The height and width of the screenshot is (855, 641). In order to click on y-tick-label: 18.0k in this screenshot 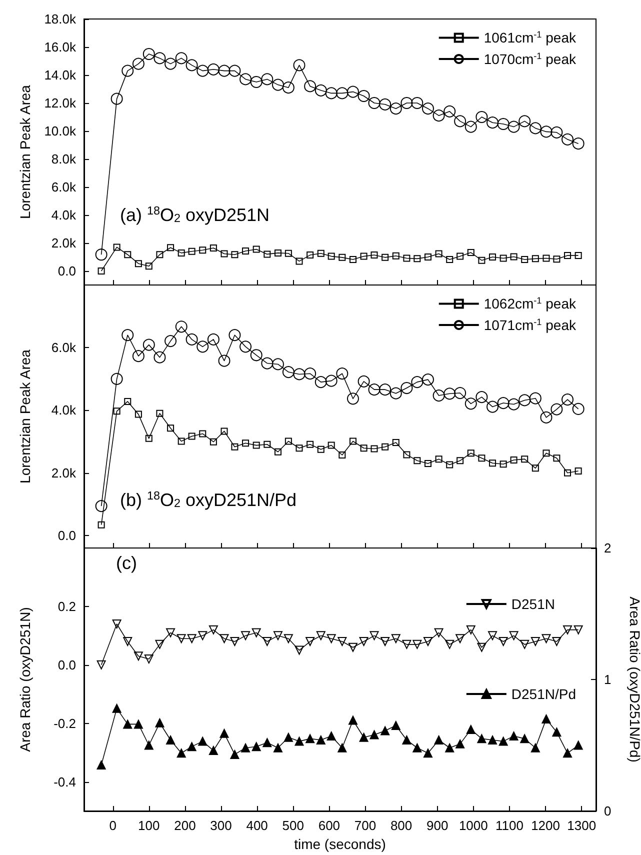, I will do `click(60, 19)`.